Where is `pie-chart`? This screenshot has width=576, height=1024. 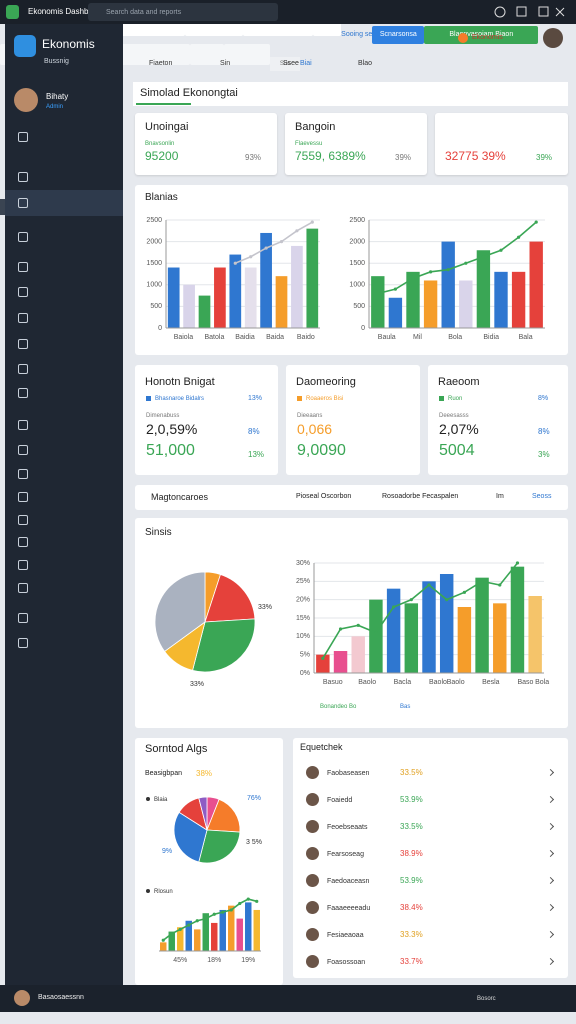
pie-chart is located at coordinates (205, 622).